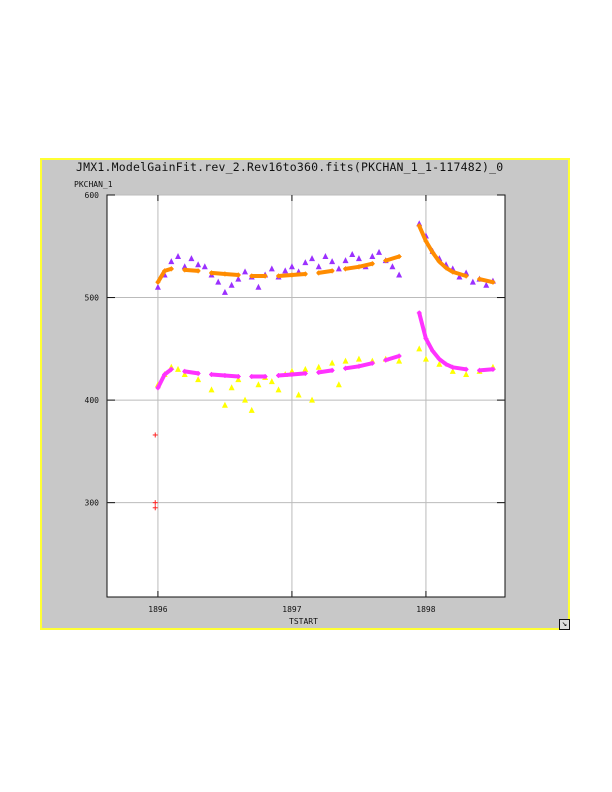  I want to click on y-tick-label: 600, so click(92, 195).